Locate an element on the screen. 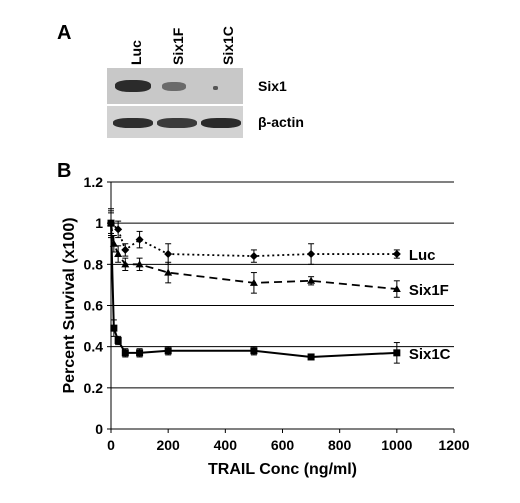  actin-band-luc is located at coordinates (133, 123).